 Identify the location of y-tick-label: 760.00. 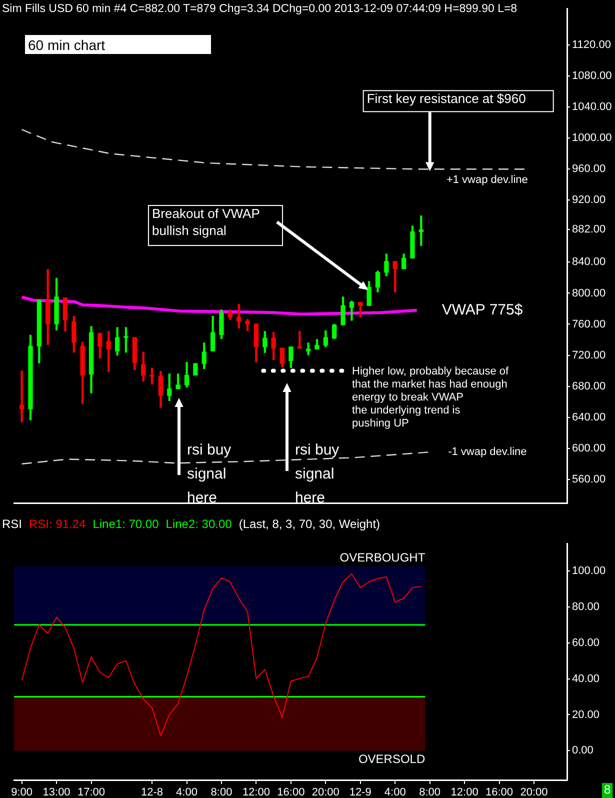
(589, 324).